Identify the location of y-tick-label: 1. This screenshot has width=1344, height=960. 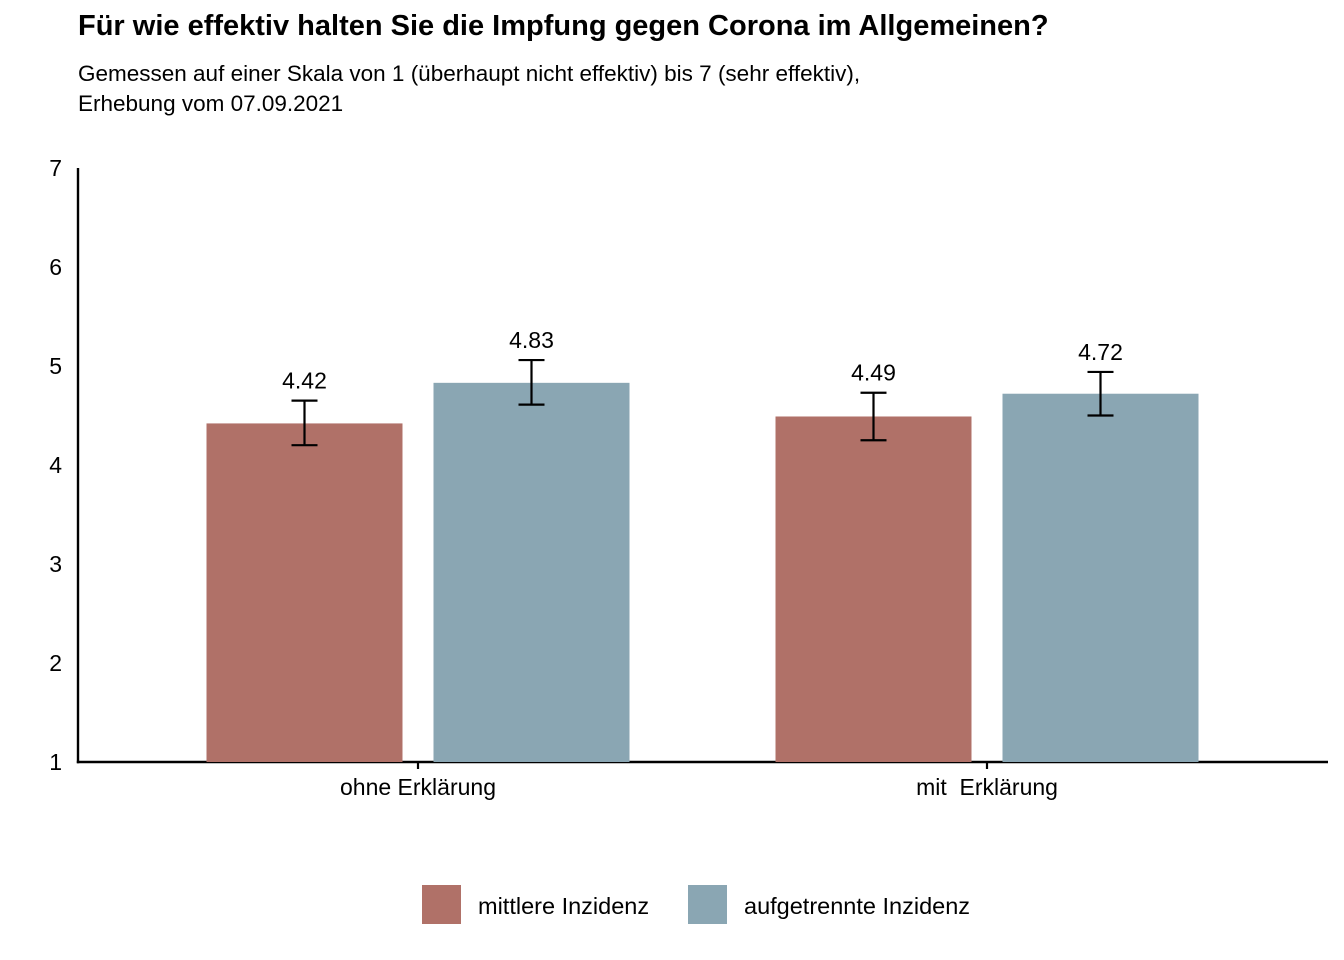
(55, 762).